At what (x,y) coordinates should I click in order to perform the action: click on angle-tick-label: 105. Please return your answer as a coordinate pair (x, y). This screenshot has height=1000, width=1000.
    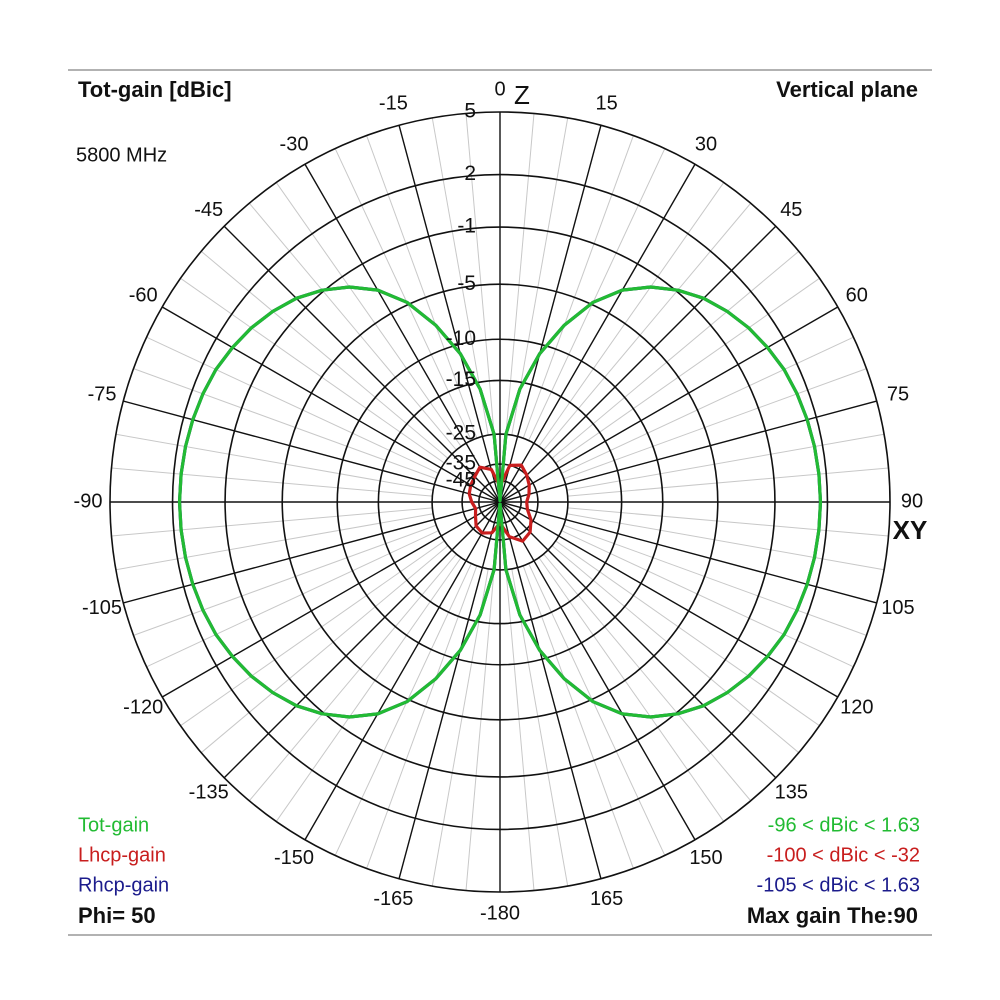
    Looking at the image, I should click on (897, 608).